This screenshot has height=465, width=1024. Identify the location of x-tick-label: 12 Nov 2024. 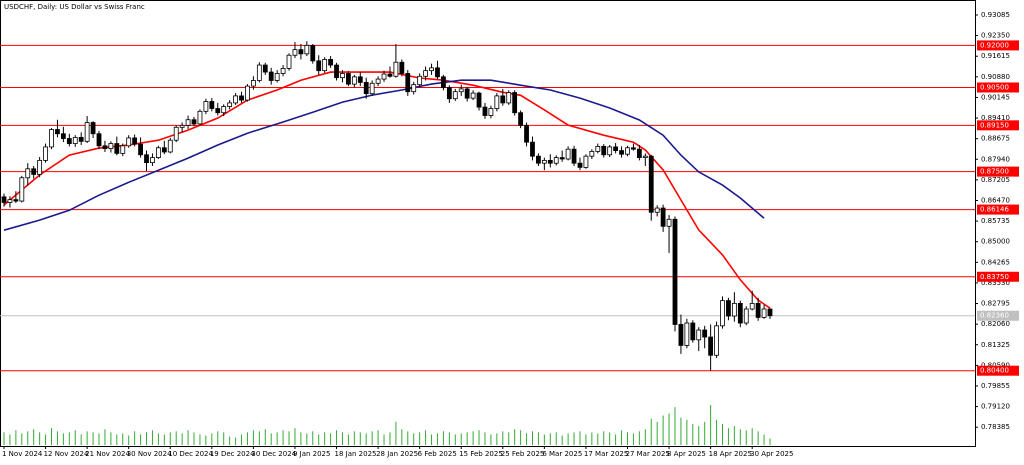
(66, 454).